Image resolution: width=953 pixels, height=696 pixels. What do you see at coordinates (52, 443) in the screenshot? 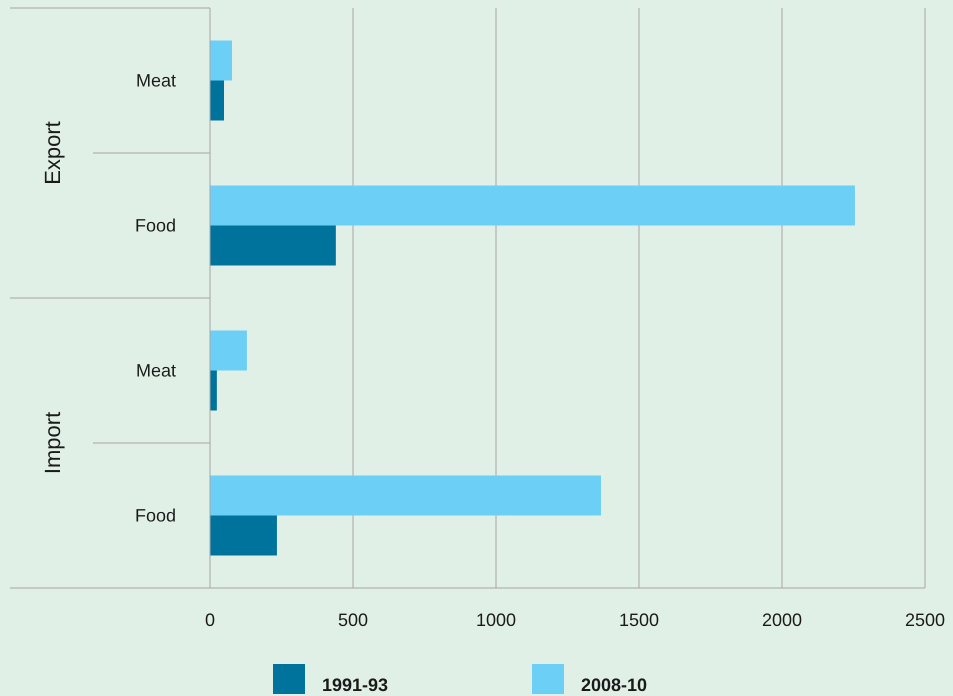
I see `text: Import` at bounding box center [52, 443].